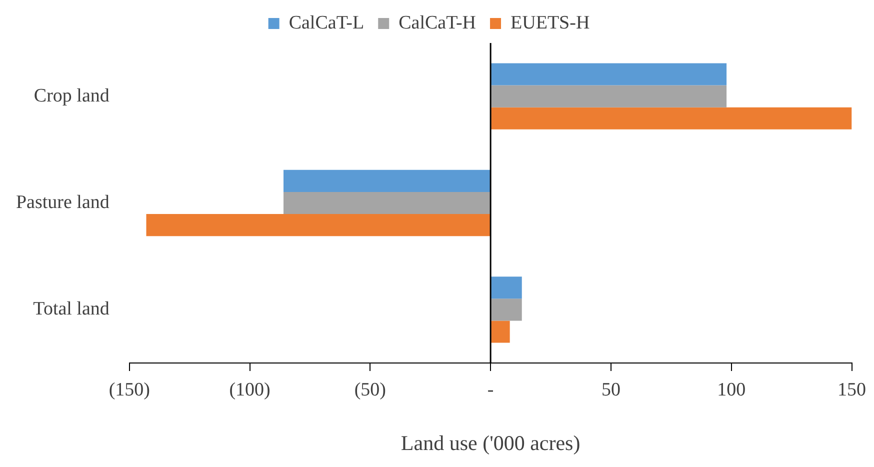 The height and width of the screenshot is (467, 874). I want to click on legend-label: EUETS-H, so click(550, 23).